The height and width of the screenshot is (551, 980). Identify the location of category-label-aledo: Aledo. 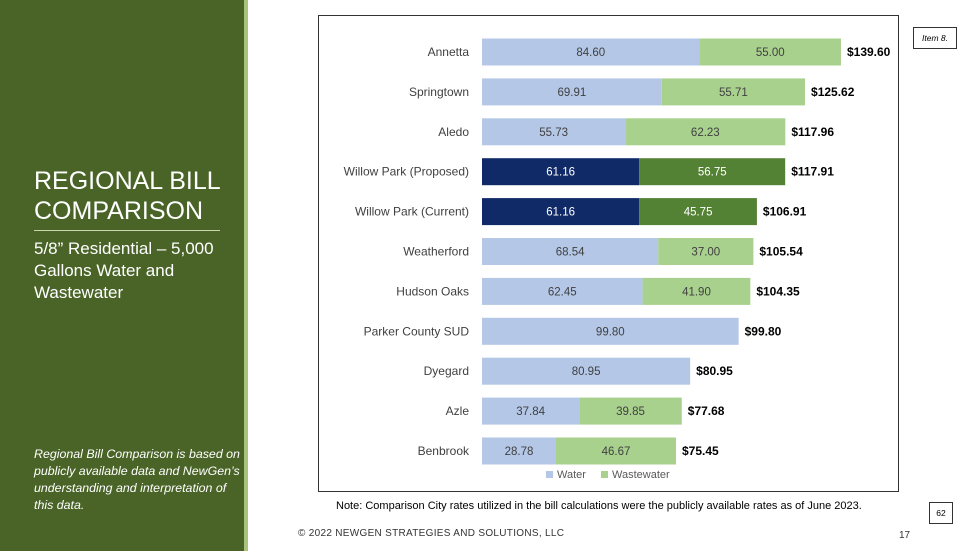
(453, 132).